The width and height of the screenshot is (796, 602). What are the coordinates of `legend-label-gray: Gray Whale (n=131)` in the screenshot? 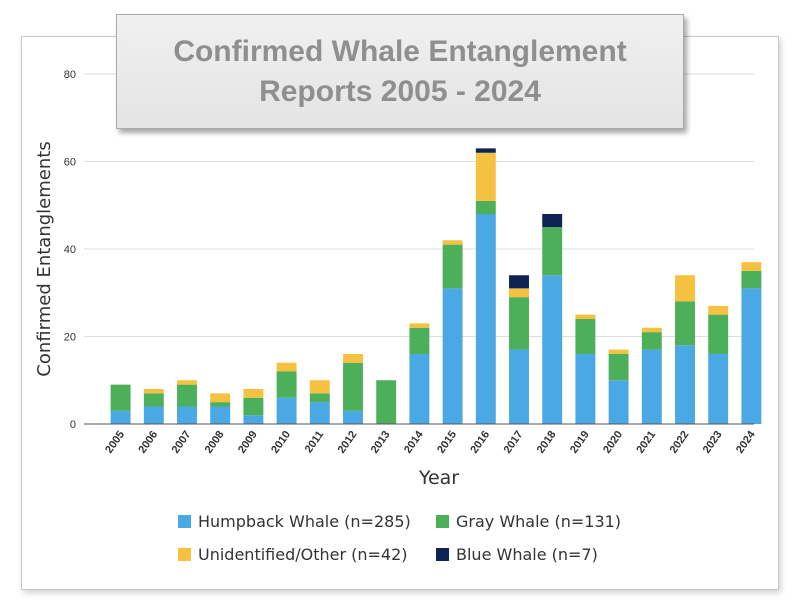 It's located at (539, 521).